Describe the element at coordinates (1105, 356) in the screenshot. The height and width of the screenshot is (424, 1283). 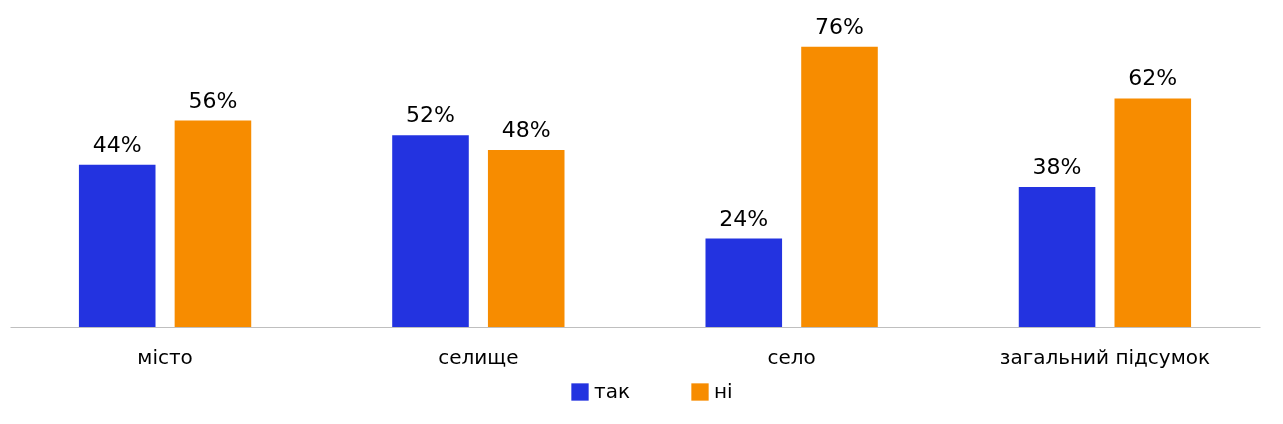
I see `x-tick-label: загальний підсумок` at that location.